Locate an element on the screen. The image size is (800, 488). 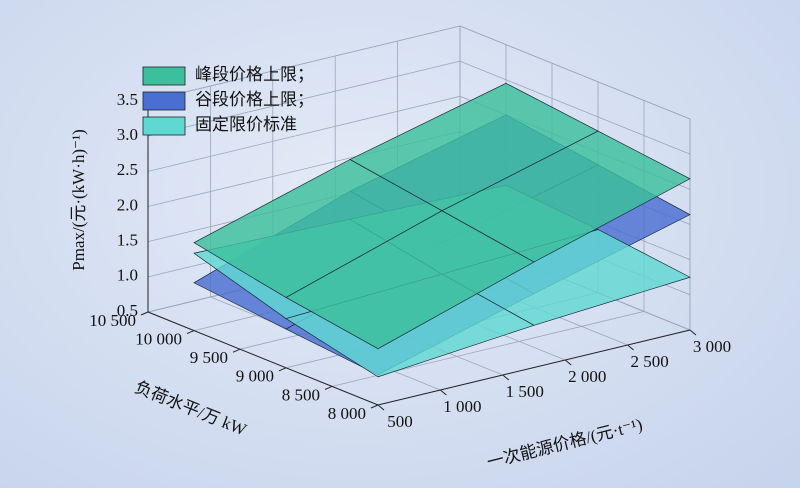
y-tick-label: 10 500 is located at coordinates (112, 320).